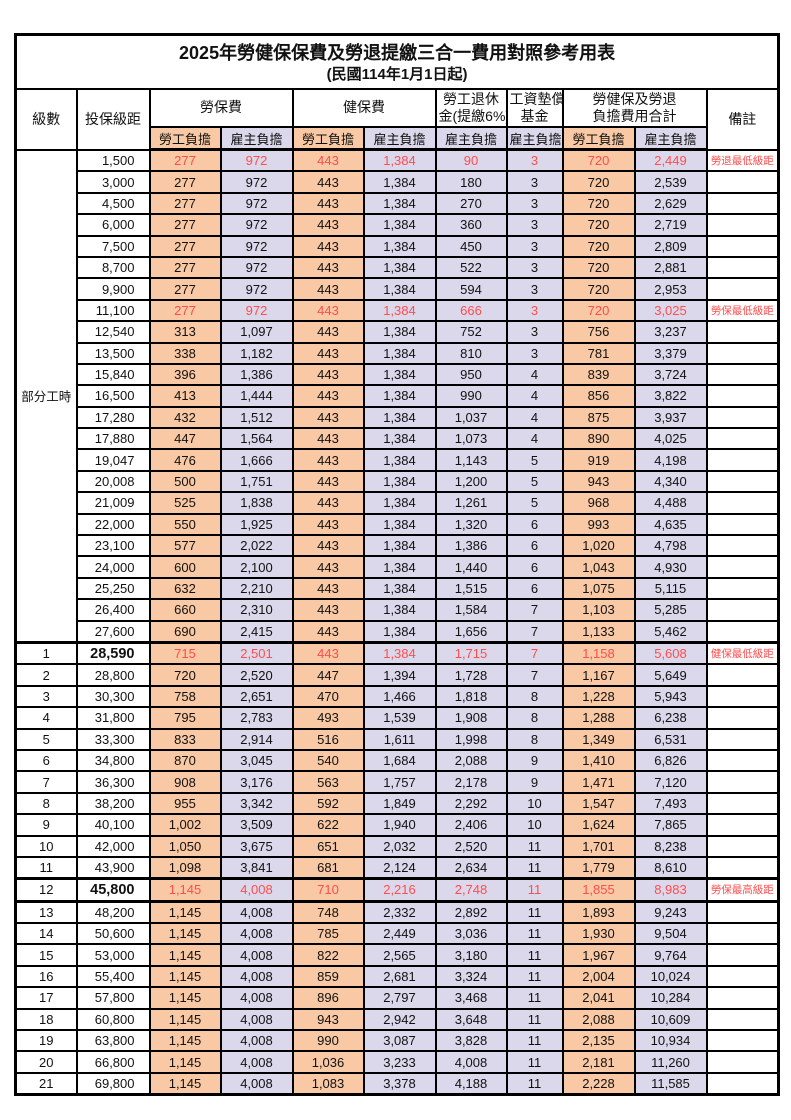 Image resolution: width=791 pixels, height=1120 pixels. I want to click on page-title: 2025年勞健保保費及勞退提繳三合一費用對照參考用表, so click(397, 52).